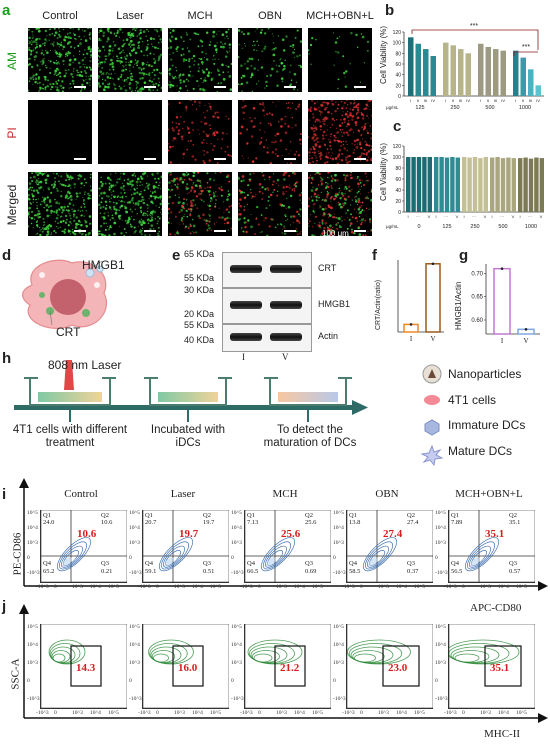 Image resolution: width=550 pixels, height=744 pixels. I want to click on c-ylabel: Cell Viability (%), so click(383, 172).